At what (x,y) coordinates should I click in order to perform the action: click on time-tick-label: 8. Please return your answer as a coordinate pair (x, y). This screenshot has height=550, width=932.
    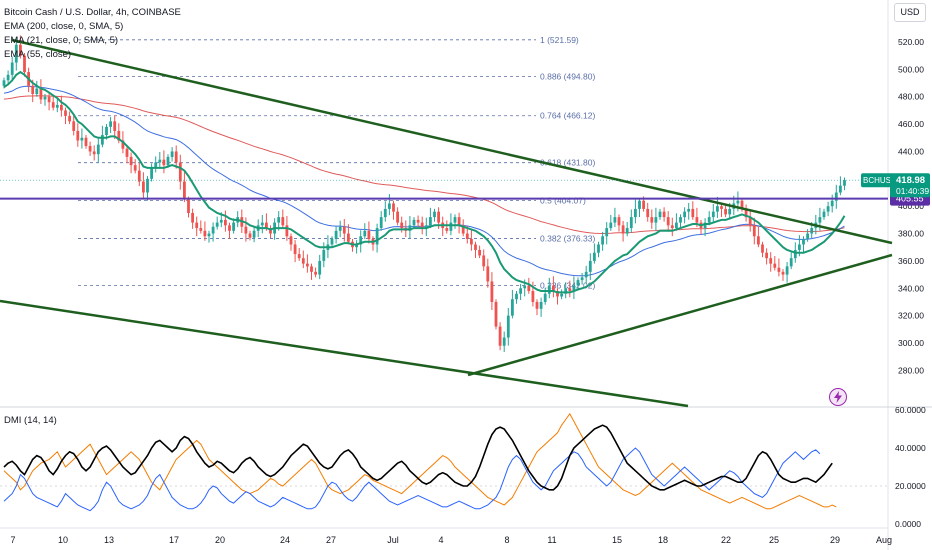
    Looking at the image, I should click on (506, 540).